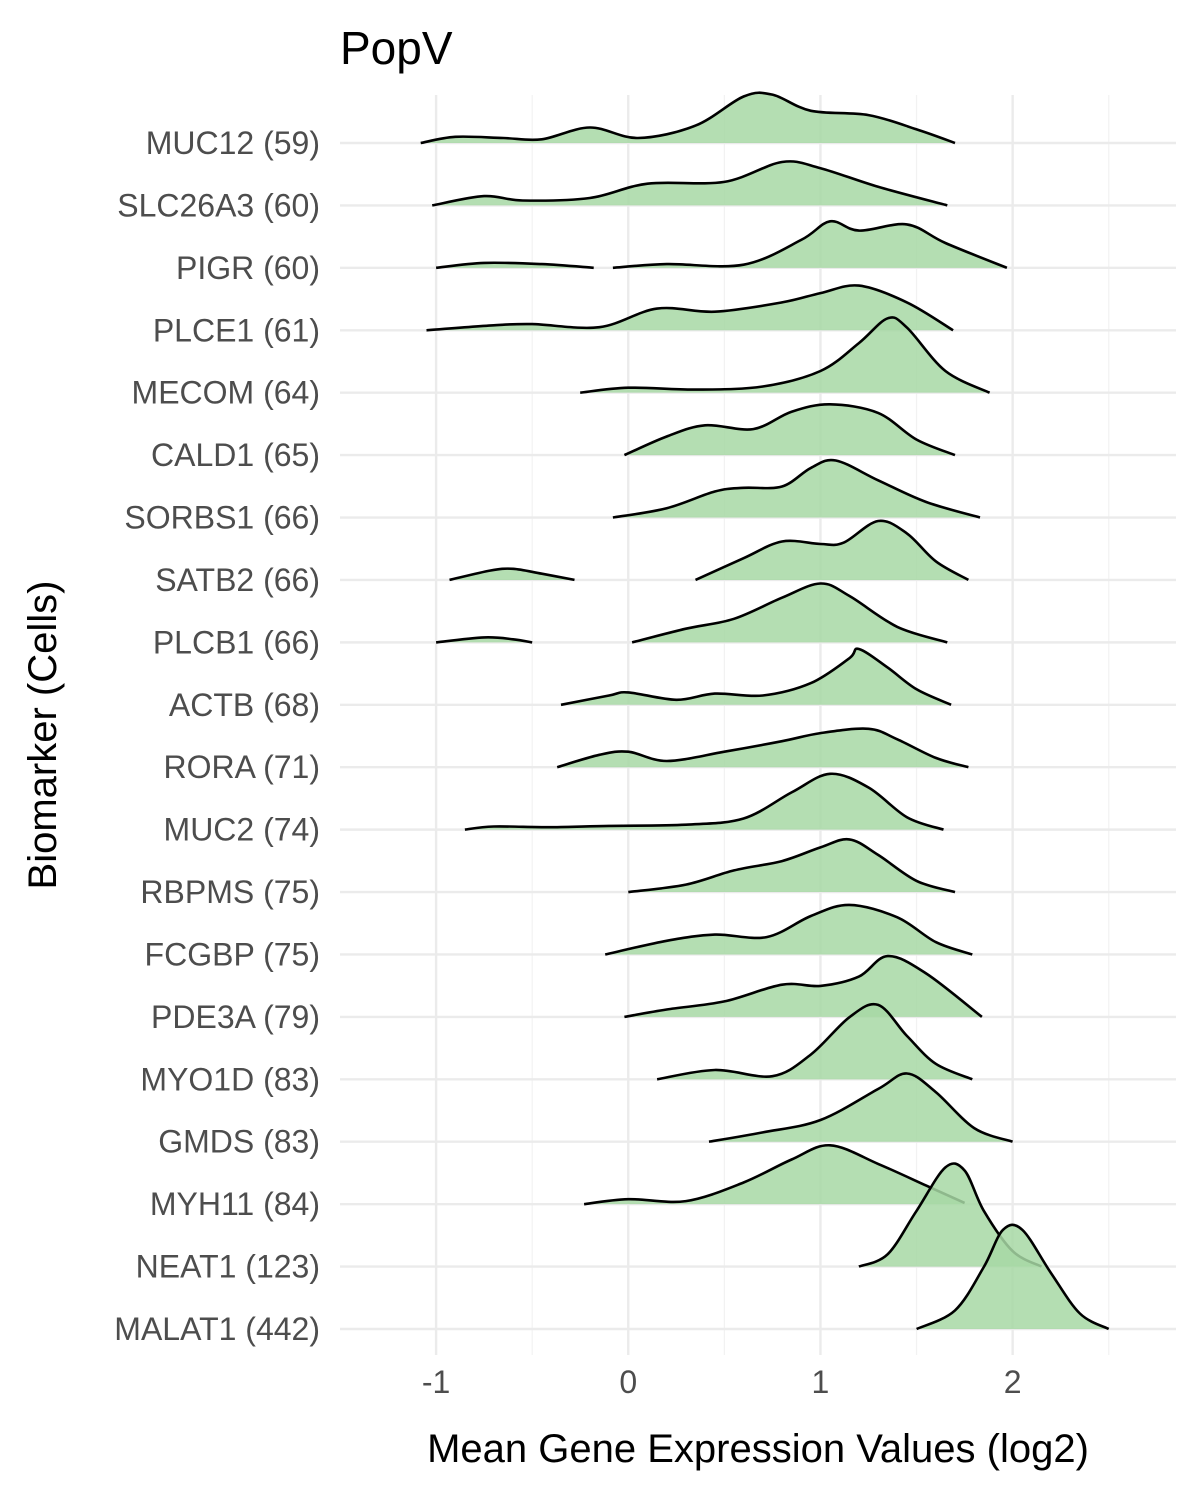 This screenshot has height=1500, width=1200. Describe the element at coordinates (236, 330) in the screenshot. I see `y-tick-label: PLCE1 (61)` at that location.